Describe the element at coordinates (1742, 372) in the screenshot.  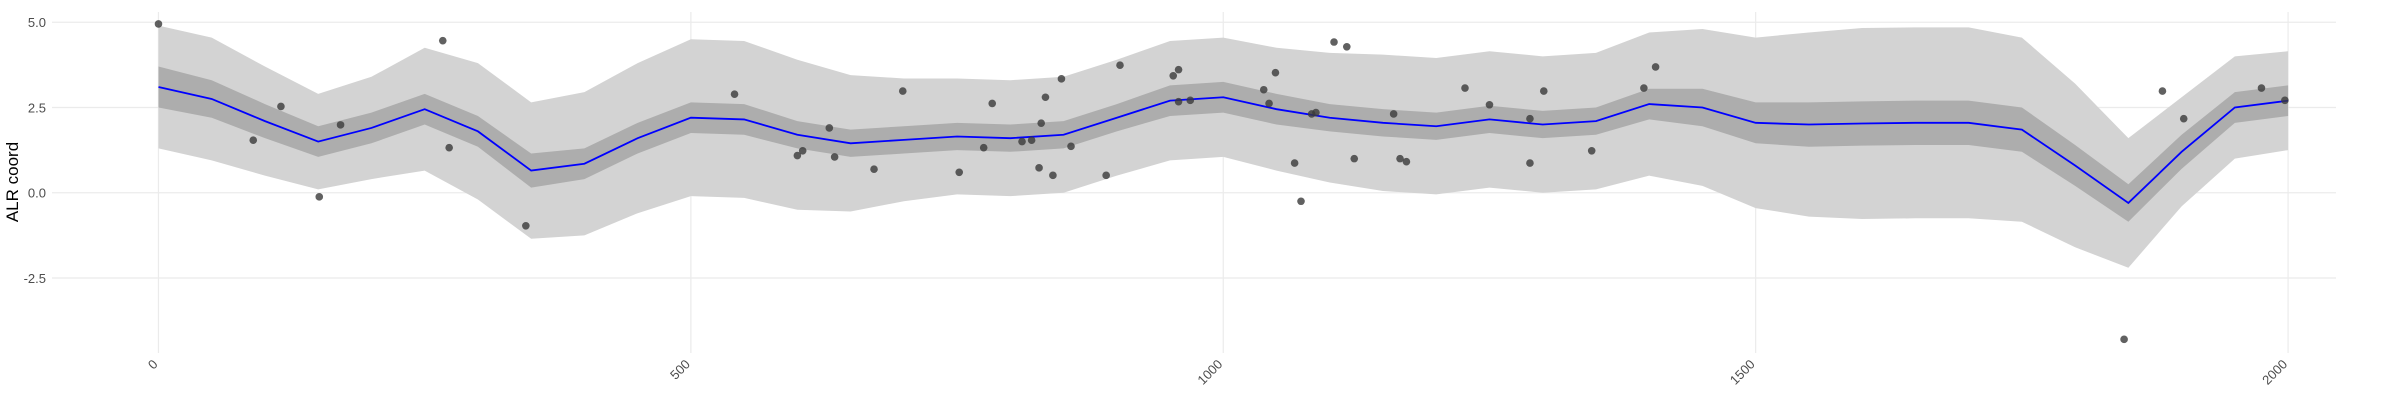
I see `x-tick-label: 1500` at that location.